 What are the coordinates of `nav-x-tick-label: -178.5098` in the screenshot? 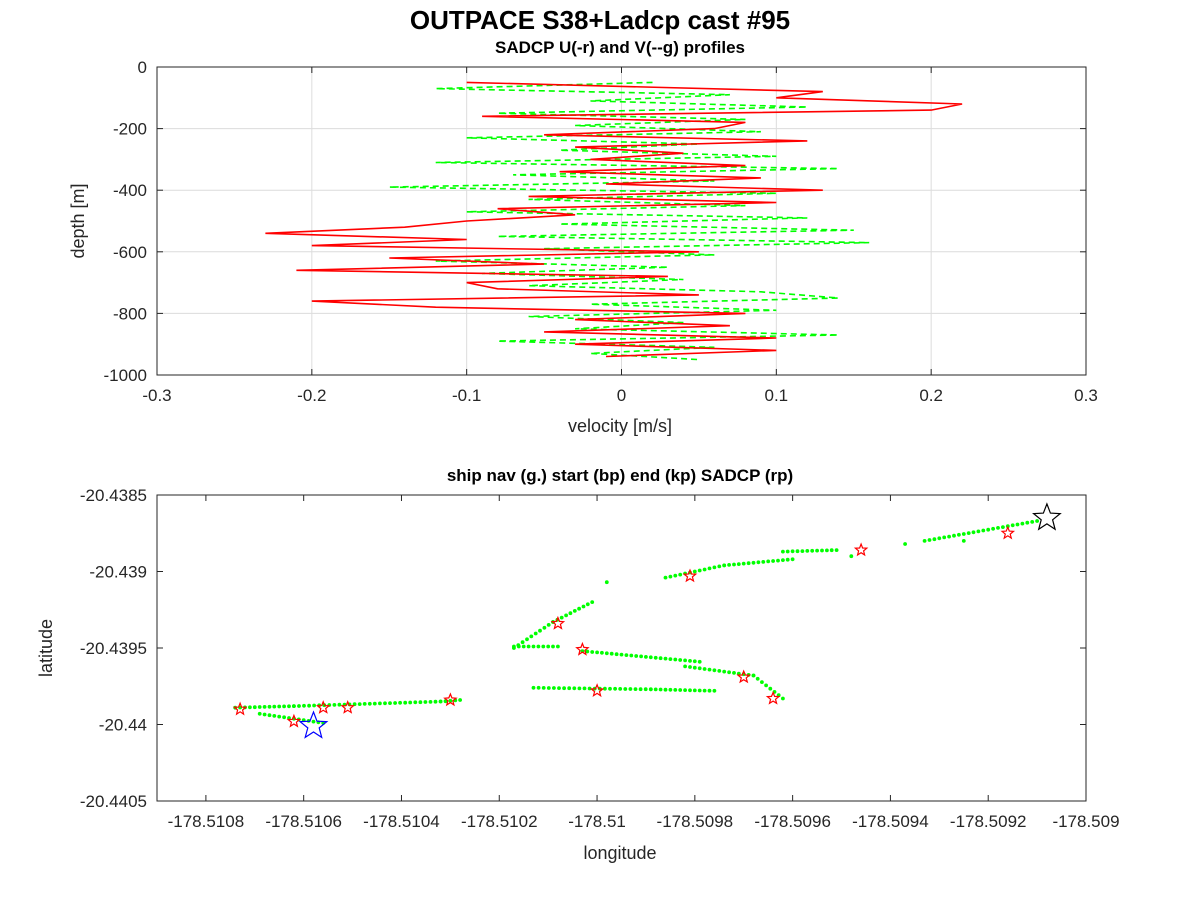 It's located at (695, 821).